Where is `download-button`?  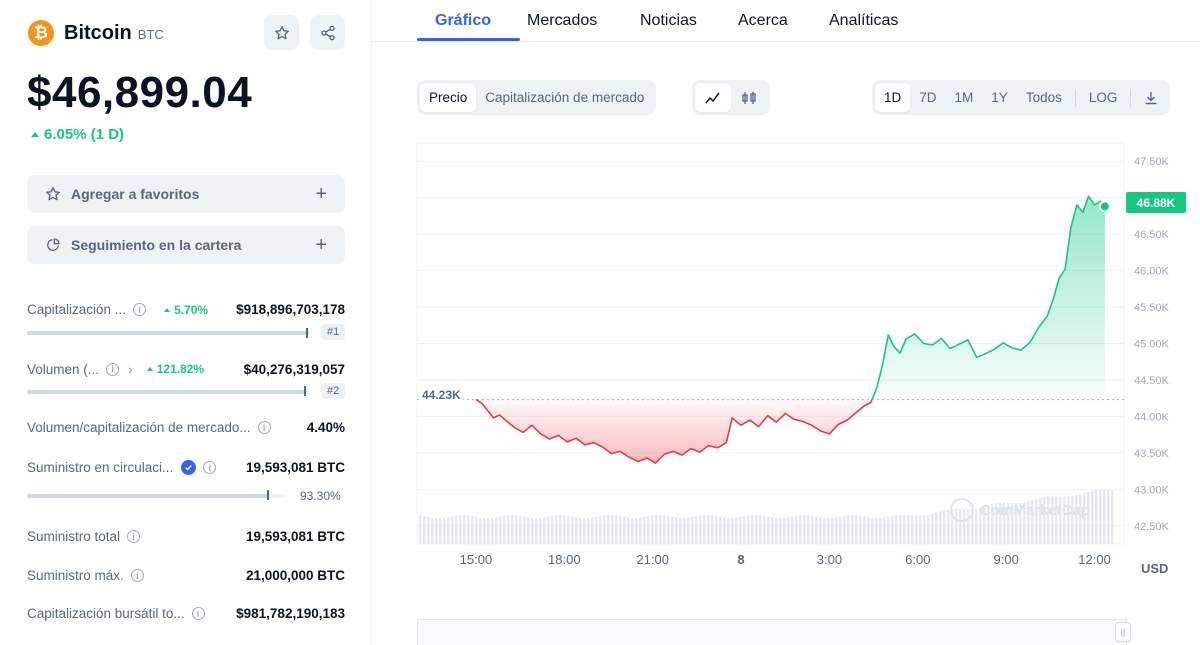
download-button is located at coordinates (1151, 97).